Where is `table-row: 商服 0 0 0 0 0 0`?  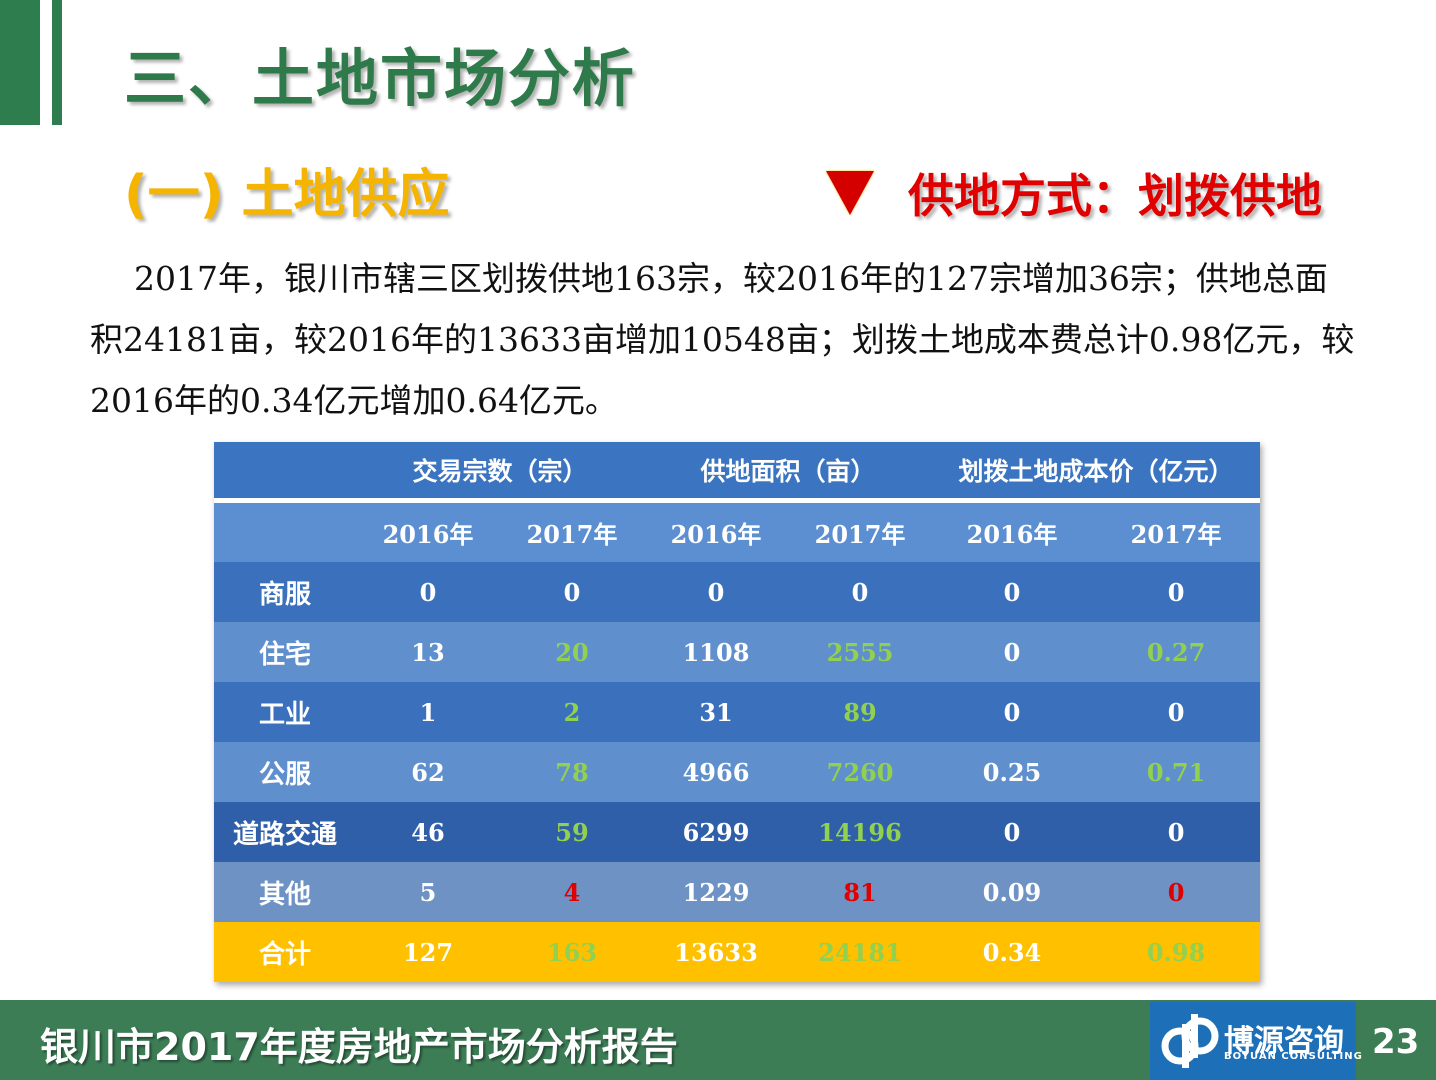 table-row: 商服 0 0 0 0 0 0 is located at coordinates (737, 592).